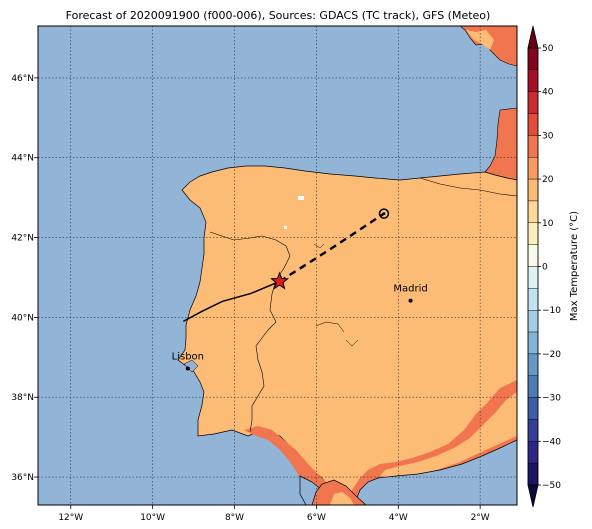 The width and height of the screenshot is (592, 529). I want to click on border-spain-france, so click(468, 187).